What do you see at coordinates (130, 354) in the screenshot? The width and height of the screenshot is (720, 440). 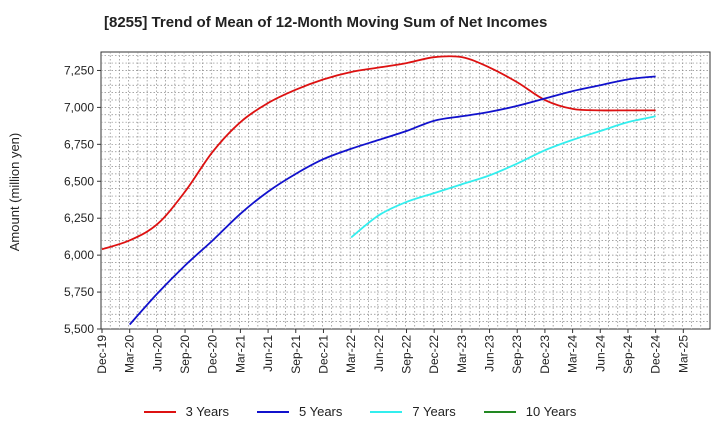 I see `x-tick-label: Mar-20` at bounding box center [130, 354].